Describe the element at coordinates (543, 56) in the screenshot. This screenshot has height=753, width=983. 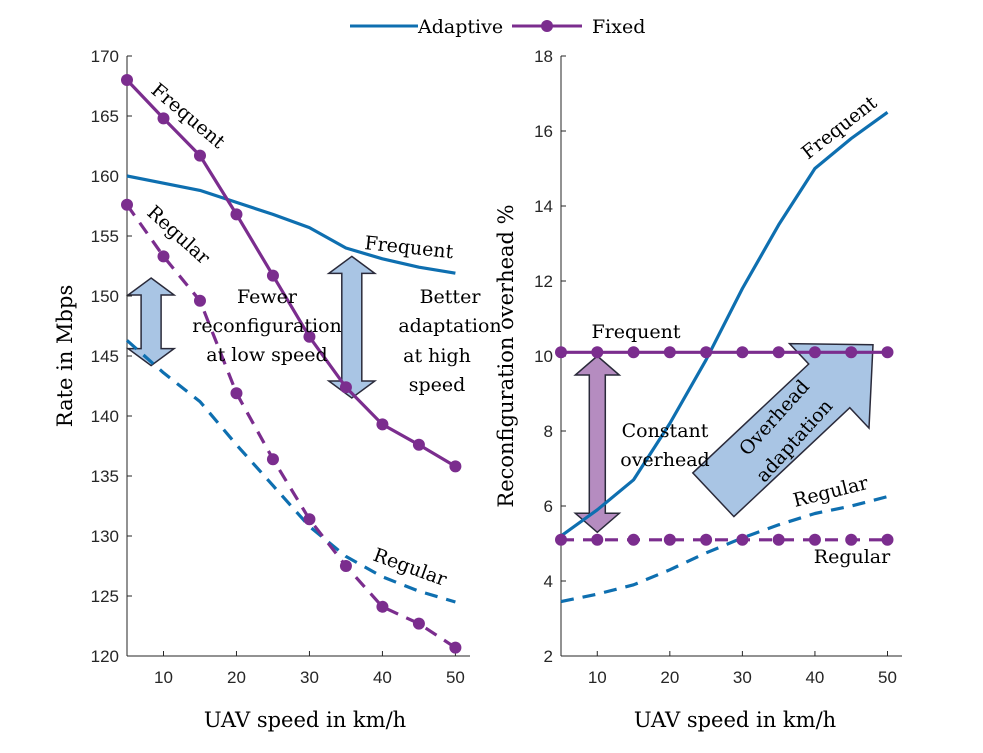
I see `overhead-y-tick-label: 18` at that location.